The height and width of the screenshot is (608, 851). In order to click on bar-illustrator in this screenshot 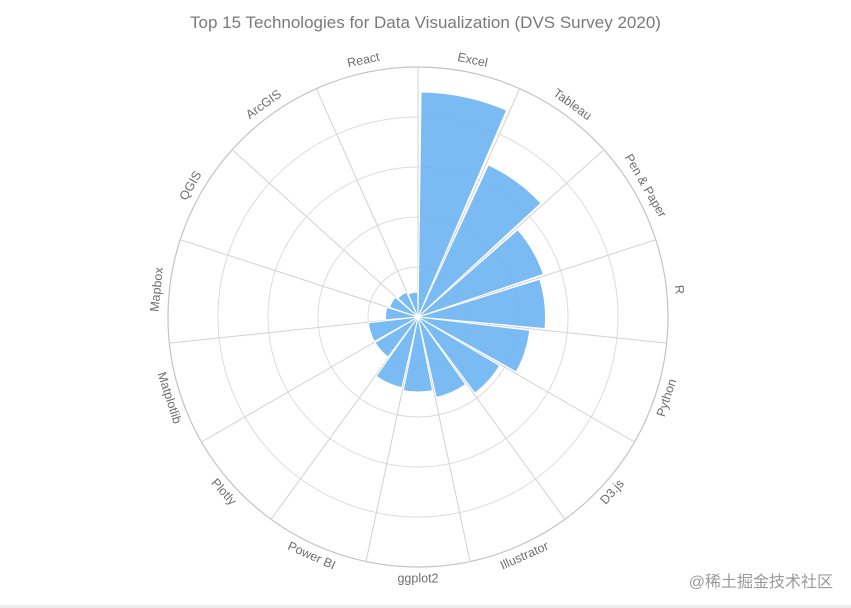, I will do `click(442, 357)`.